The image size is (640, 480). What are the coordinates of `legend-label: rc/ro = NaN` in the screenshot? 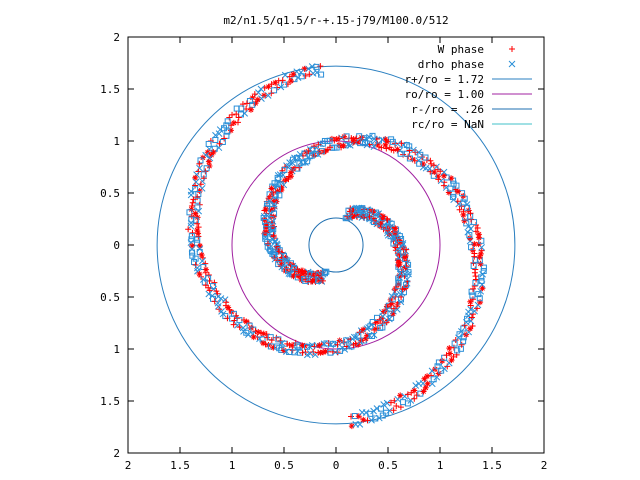 It's located at (447, 124).